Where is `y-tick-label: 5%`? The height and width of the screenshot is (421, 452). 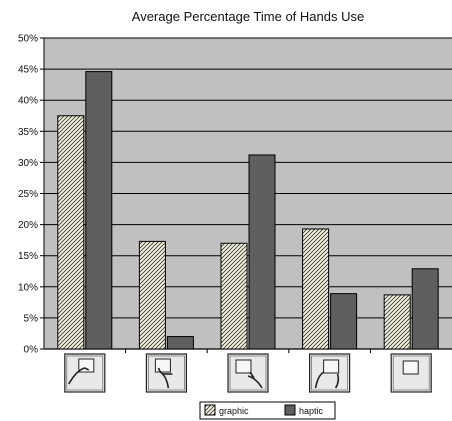
y-tick-label: 5% is located at coordinates (31, 318).